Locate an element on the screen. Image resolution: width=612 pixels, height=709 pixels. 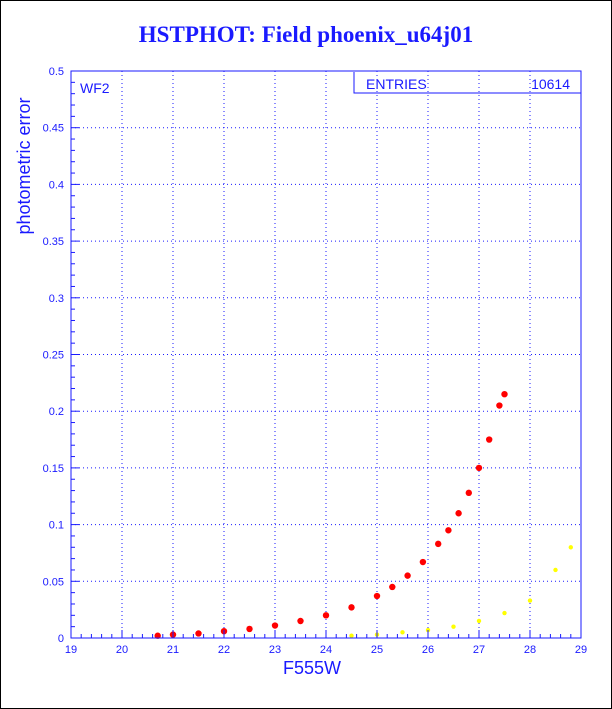
x-tick-label: 23 is located at coordinates (275, 650).